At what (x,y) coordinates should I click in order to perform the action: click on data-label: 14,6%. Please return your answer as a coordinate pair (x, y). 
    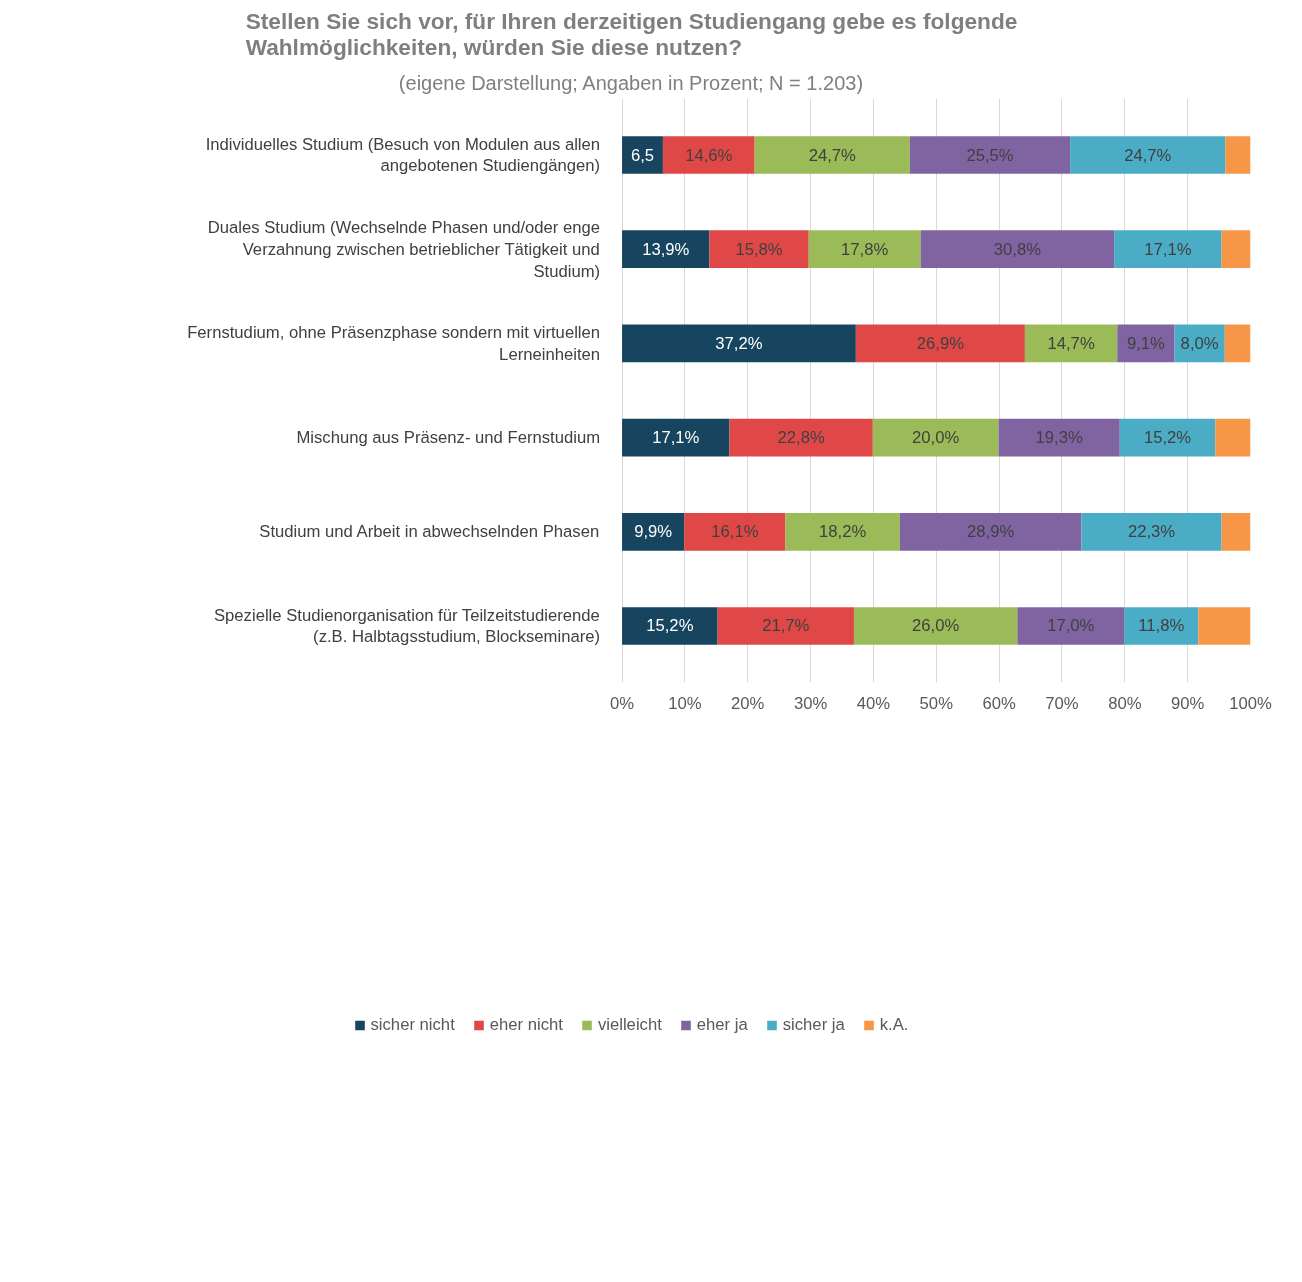
    Looking at the image, I should click on (709, 155).